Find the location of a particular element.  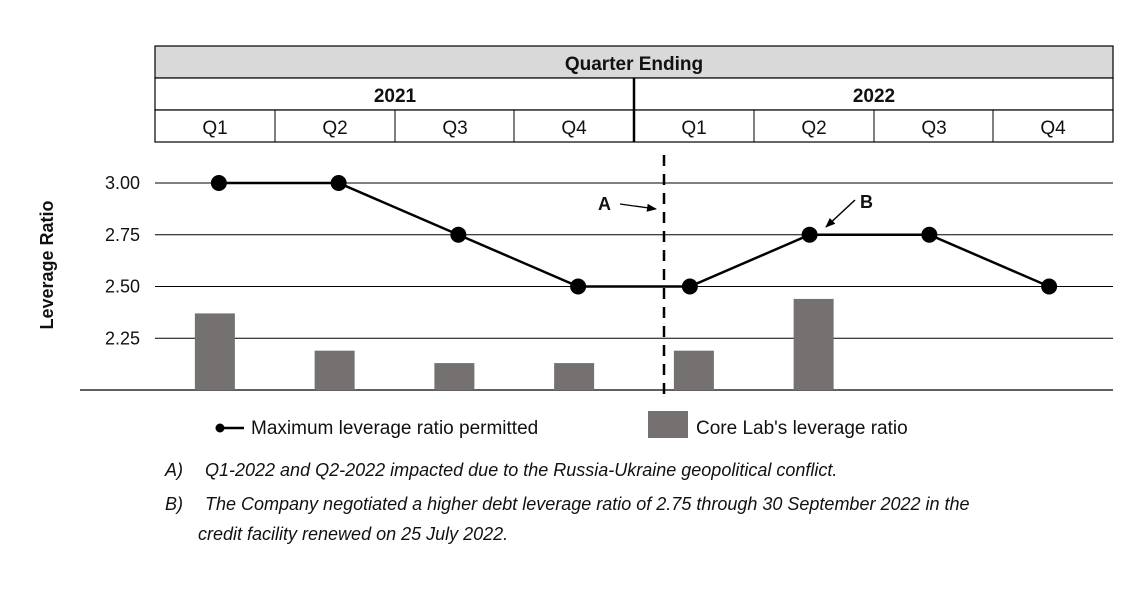

legend-item-max-leverage: Maximum leverage ratio permitted is located at coordinates (376, 428).